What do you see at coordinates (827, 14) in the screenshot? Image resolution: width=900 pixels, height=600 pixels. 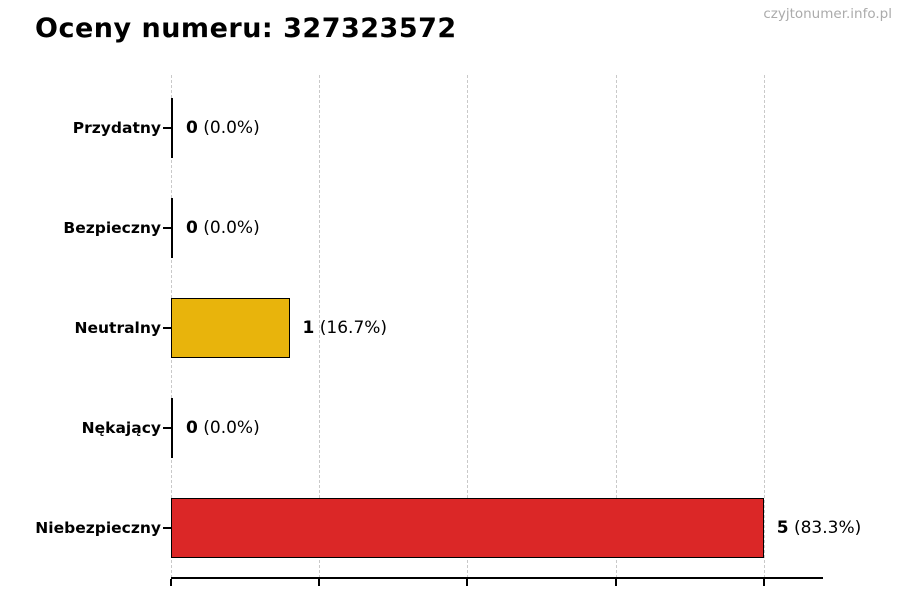 I see `watermark-text: czyjtonumer.info.pl` at bounding box center [827, 14].